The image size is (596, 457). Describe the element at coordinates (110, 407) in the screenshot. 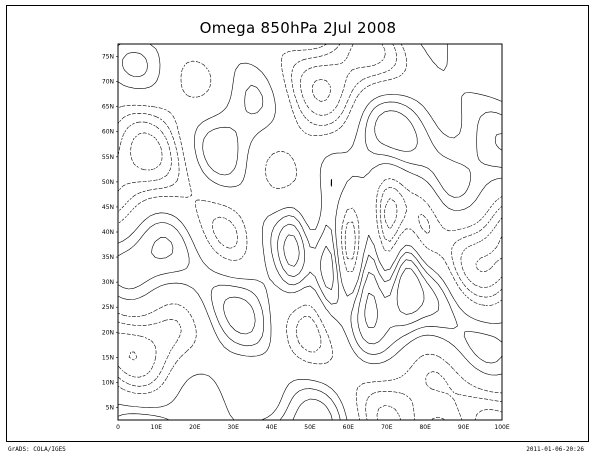

I see `lat-tick-label: 5N` at that location.